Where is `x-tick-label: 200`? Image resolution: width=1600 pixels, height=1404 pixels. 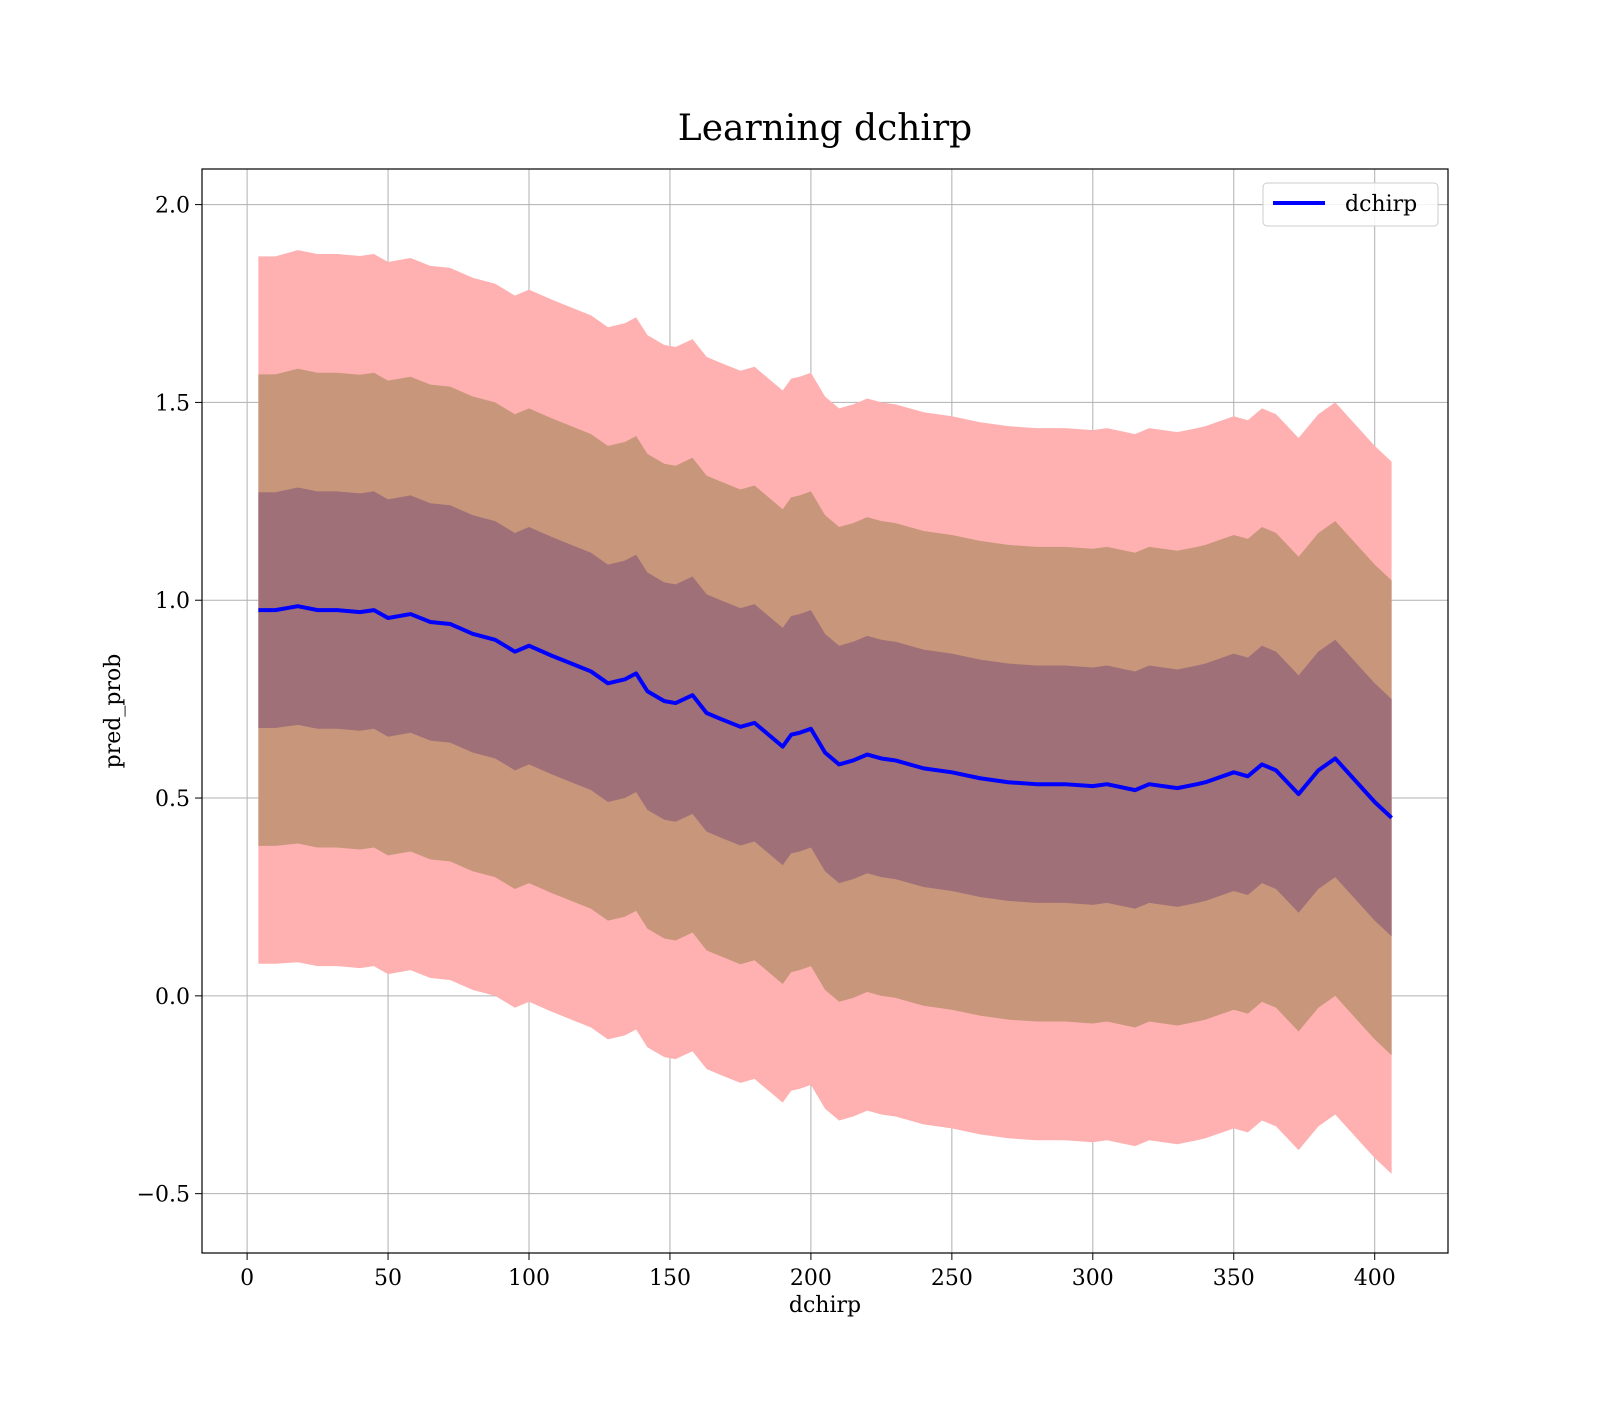
x-tick-label: 200 is located at coordinates (811, 1278).